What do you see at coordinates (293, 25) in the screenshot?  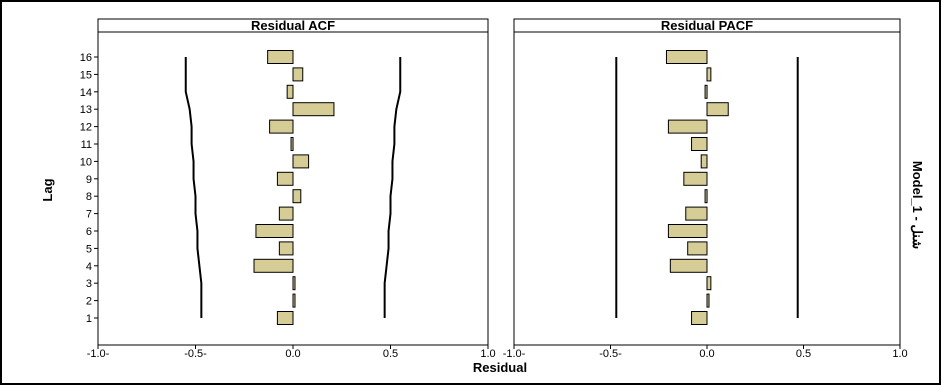 I see `panel-title: Residual ACF` at bounding box center [293, 25].